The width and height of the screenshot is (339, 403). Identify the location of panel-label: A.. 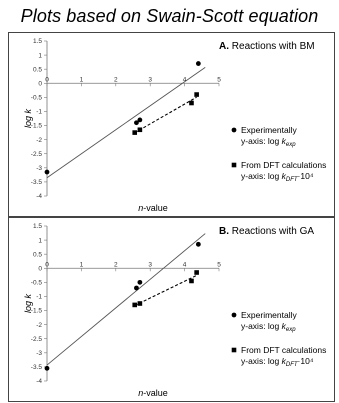
(225, 46).